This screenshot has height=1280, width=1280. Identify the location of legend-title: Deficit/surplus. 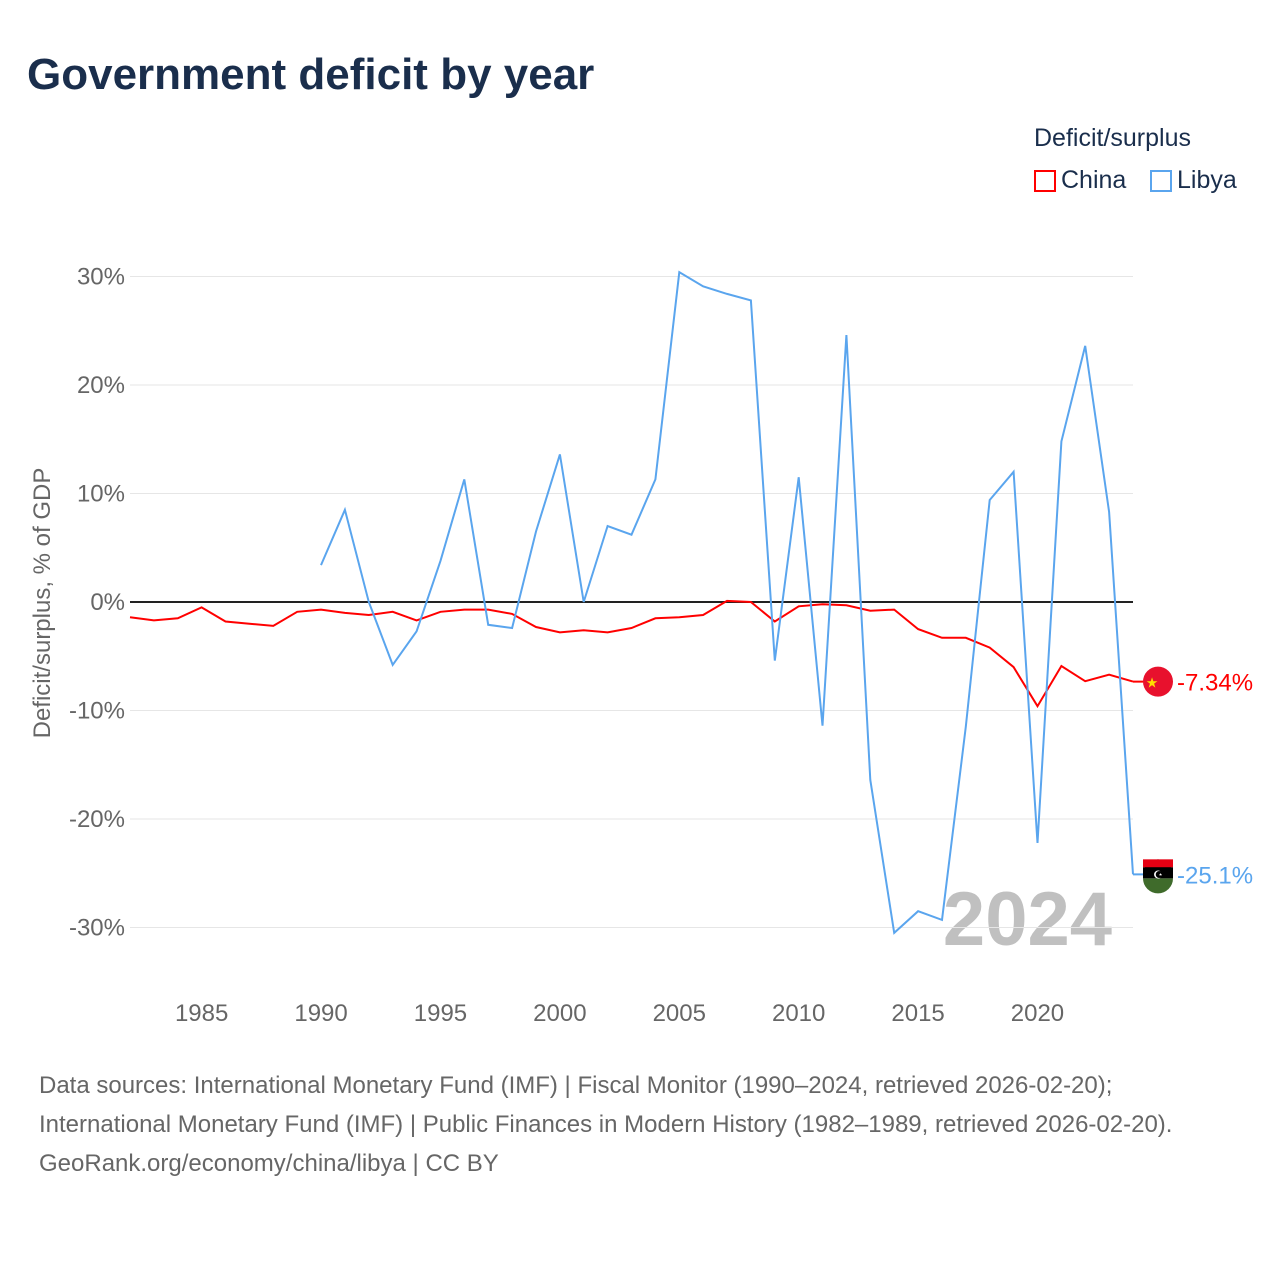
(1112, 138).